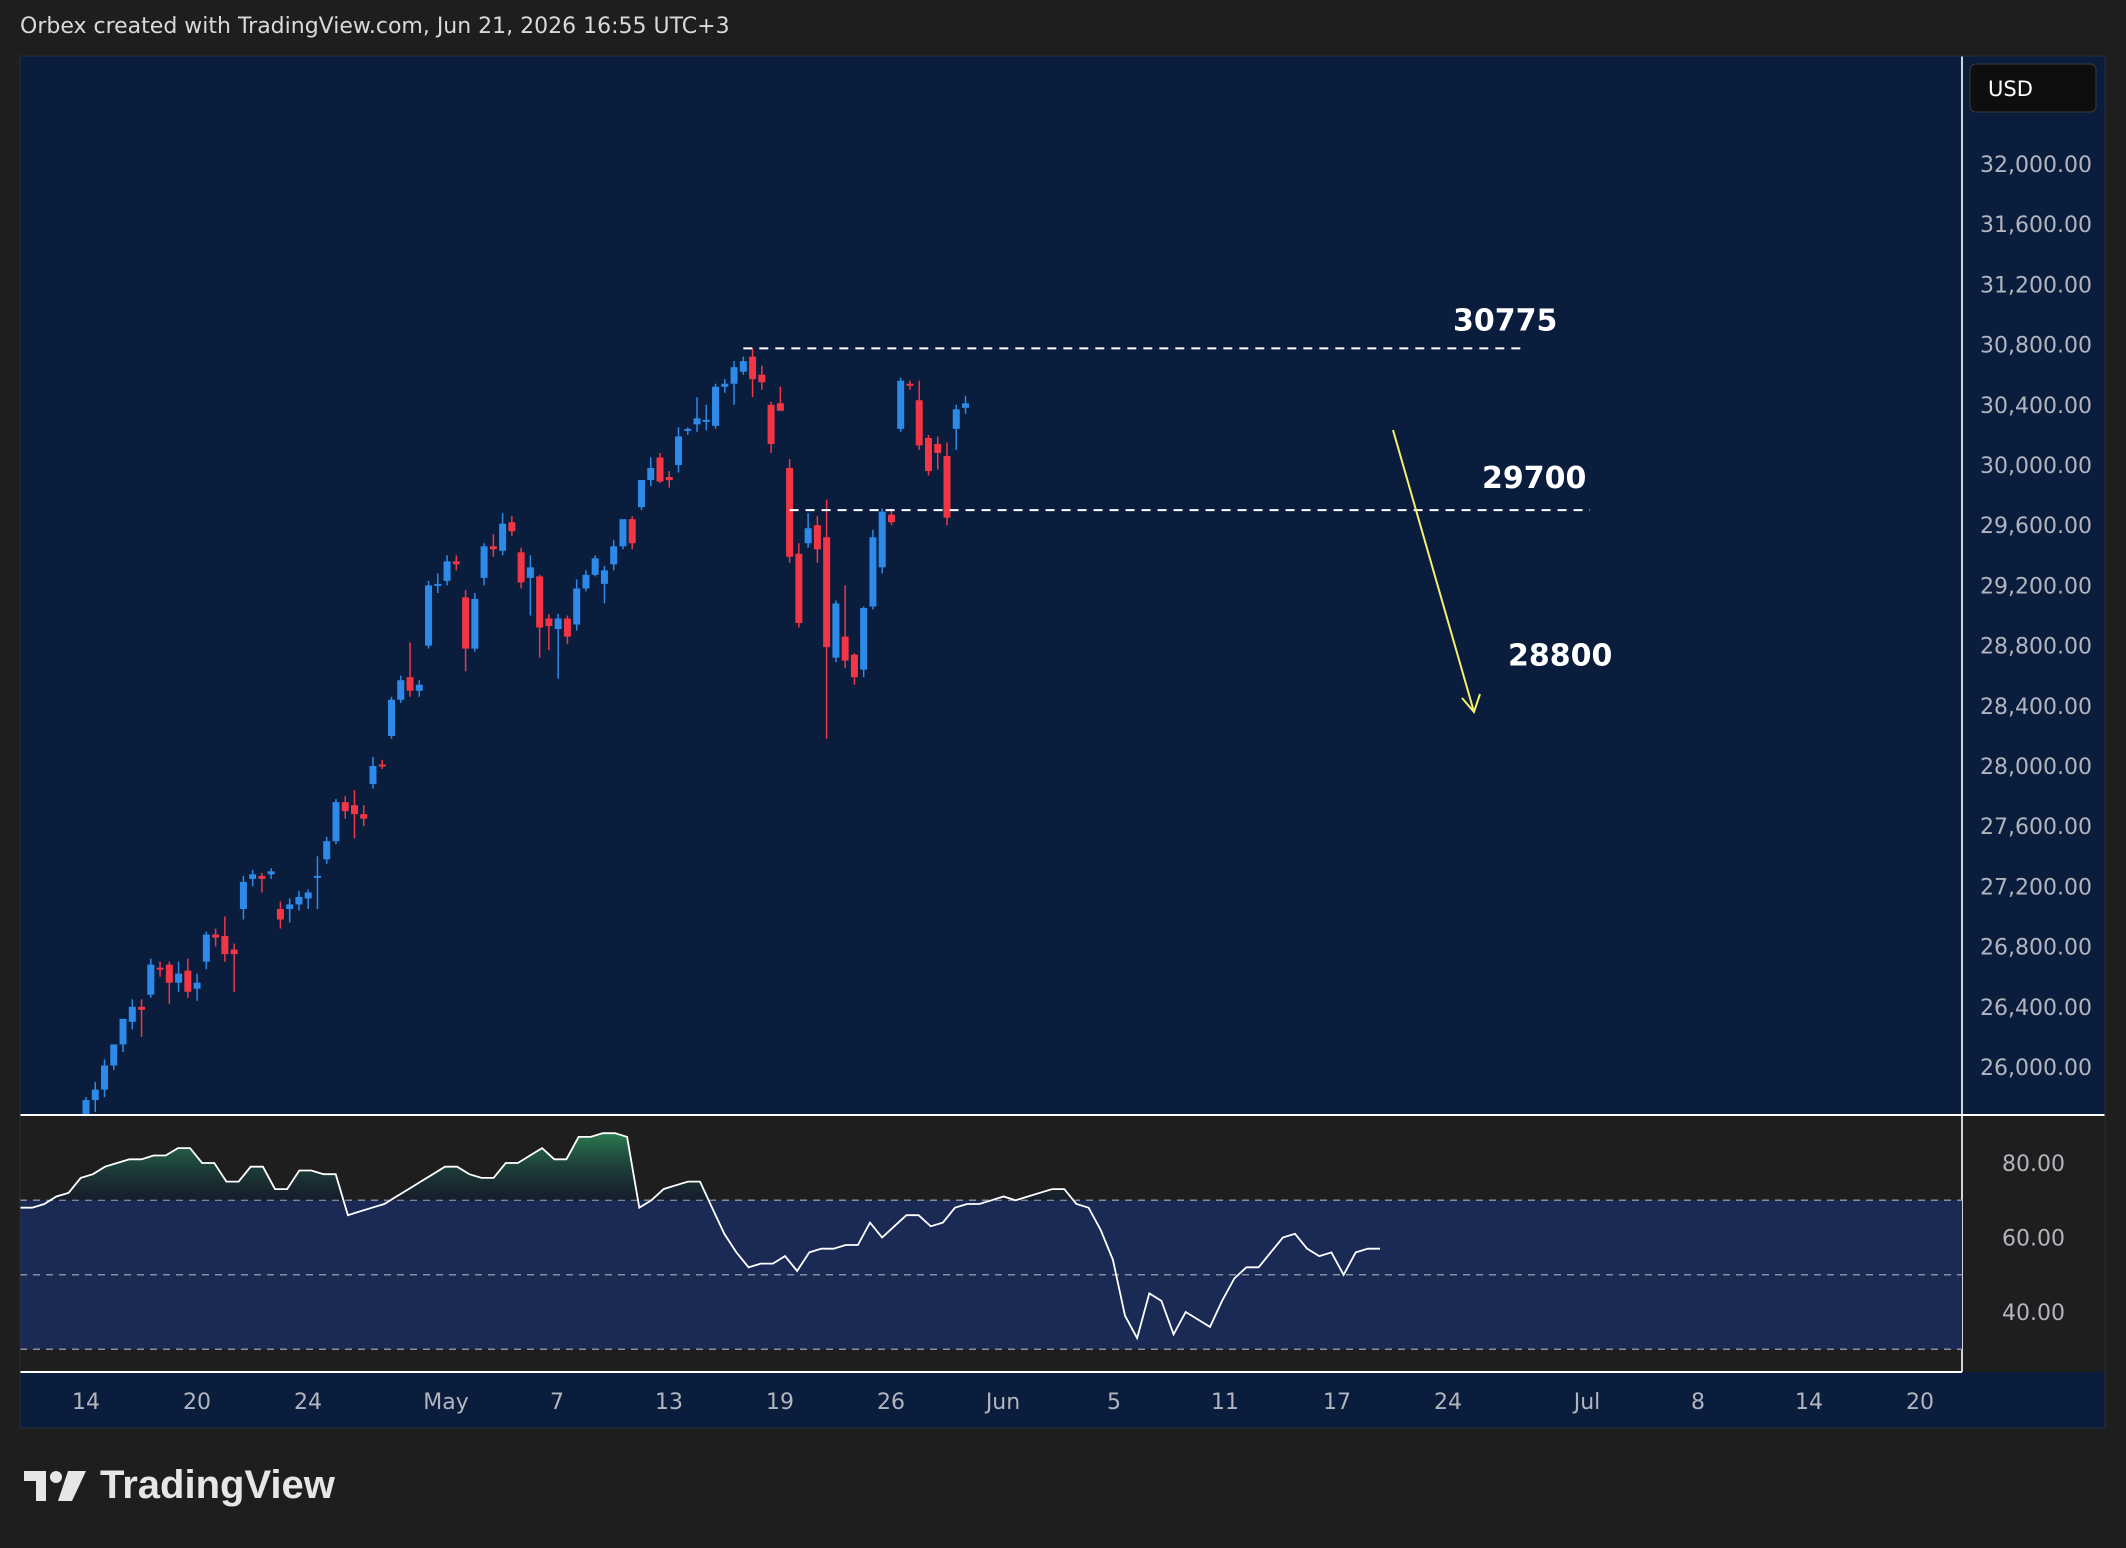  Describe the element at coordinates (891, 1402) in the screenshot. I see `time-tick-label: 26` at that location.